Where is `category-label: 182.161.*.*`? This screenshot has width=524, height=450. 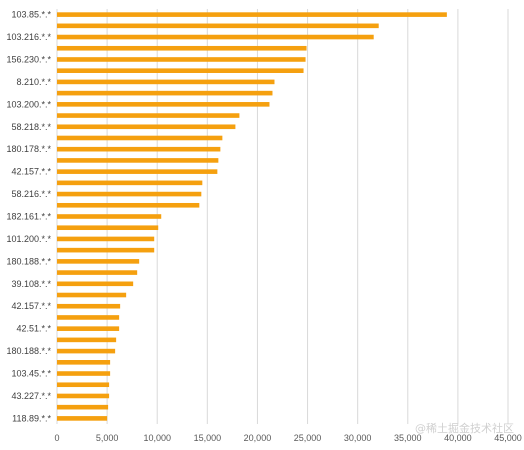
category-label: 182.161.*.* is located at coordinates (28, 217).